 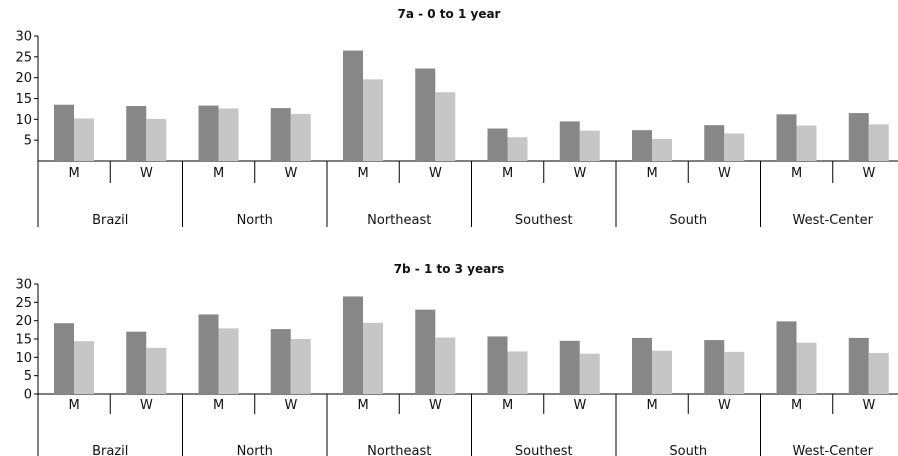 What do you see at coordinates (449, 269) in the screenshot?
I see `chart-title: 7b - 1 to 3 years` at bounding box center [449, 269].